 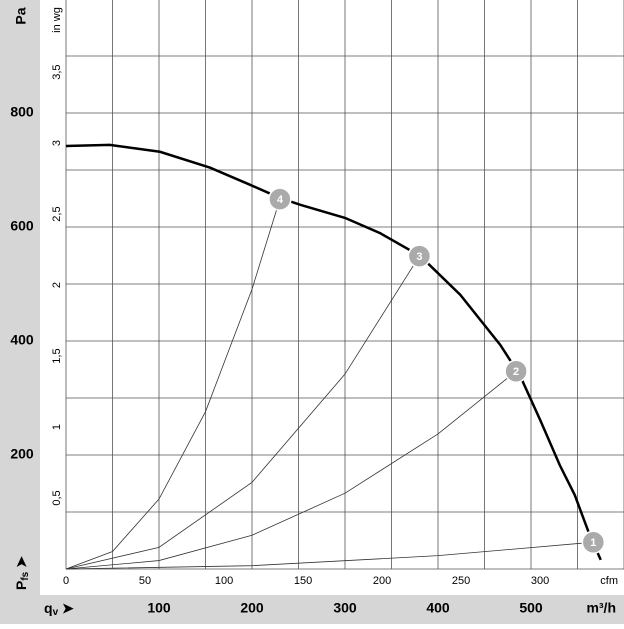 I want to click on y2-tick-label: 3, so click(x=57, y=143).